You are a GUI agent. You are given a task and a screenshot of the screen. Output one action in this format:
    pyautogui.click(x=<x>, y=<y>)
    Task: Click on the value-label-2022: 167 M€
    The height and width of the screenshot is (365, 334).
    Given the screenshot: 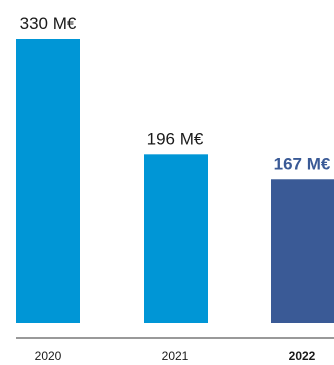 What is the action you would take?
    pyautogui.click(x=302, y=163)
    